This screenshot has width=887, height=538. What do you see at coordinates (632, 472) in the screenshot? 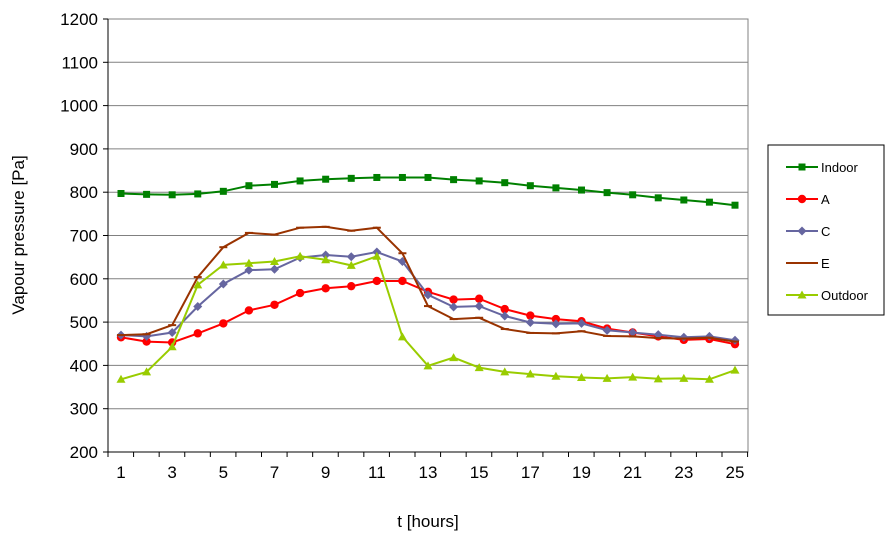
I see `x-tick-label: 21` at bounding box center [632, 472].